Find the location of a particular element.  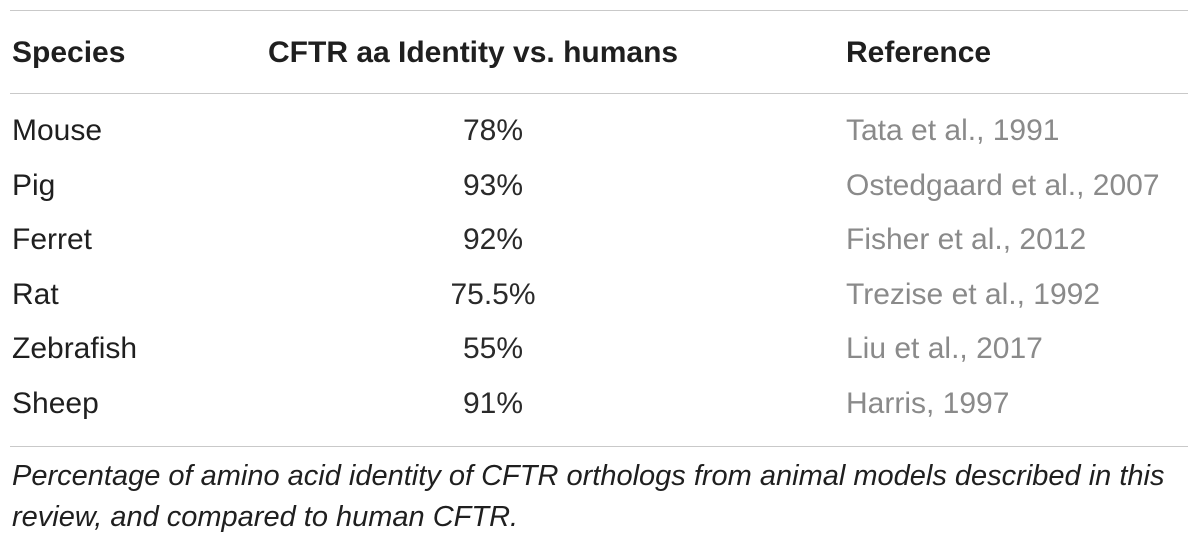

identity-cell: 92% is located at coordinates (493, 239).